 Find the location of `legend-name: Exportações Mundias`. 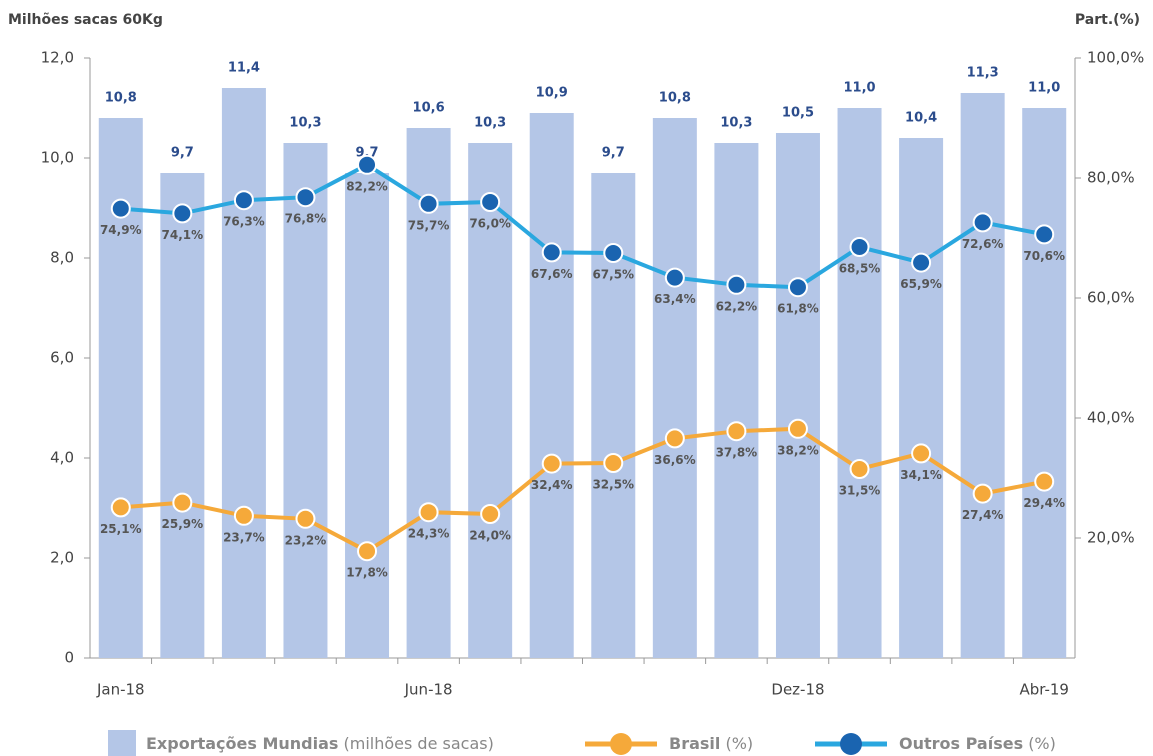

legend-name: Exportações Mundias is located at coordinates (242, 743).